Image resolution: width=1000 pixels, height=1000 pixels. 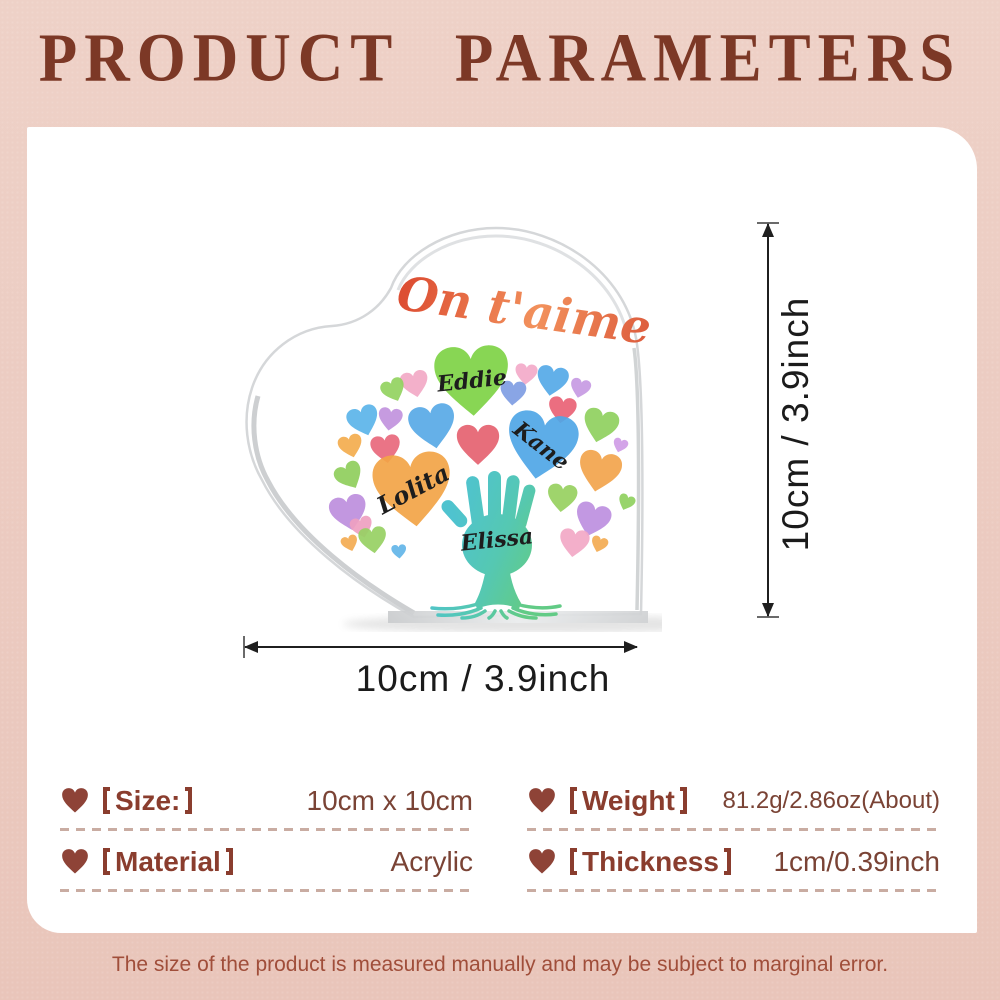 I want to click on spec-row-size: Size: 10cm x 10cm, so click(x=266, y=800).